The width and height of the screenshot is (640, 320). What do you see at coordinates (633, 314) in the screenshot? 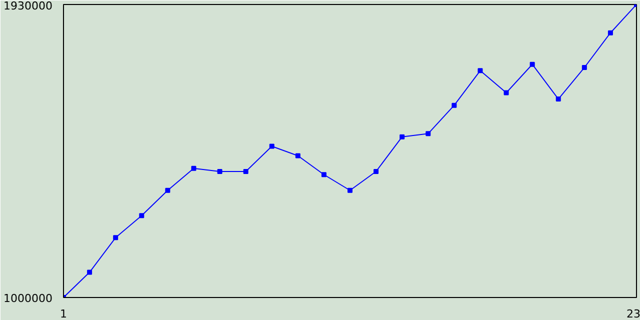
I see `x-tick-label: 23` at bounding box center [633, 314].